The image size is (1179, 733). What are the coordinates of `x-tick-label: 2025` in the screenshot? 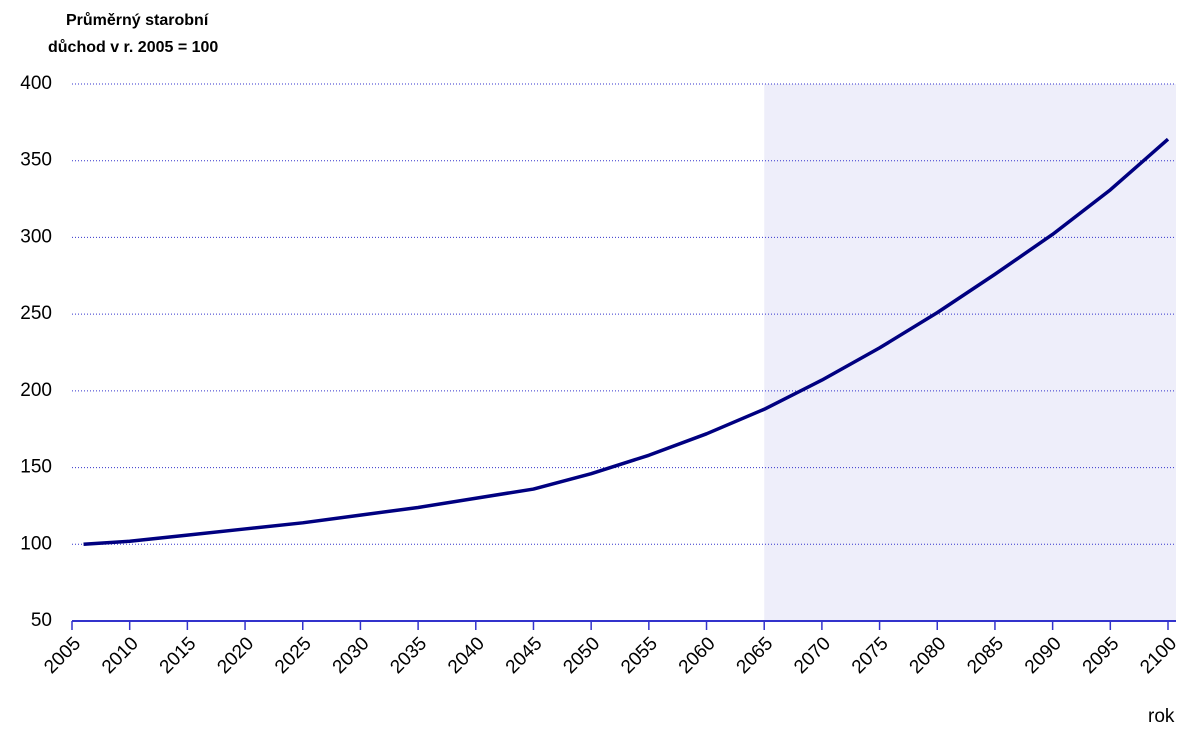 It's located at (293, 655).